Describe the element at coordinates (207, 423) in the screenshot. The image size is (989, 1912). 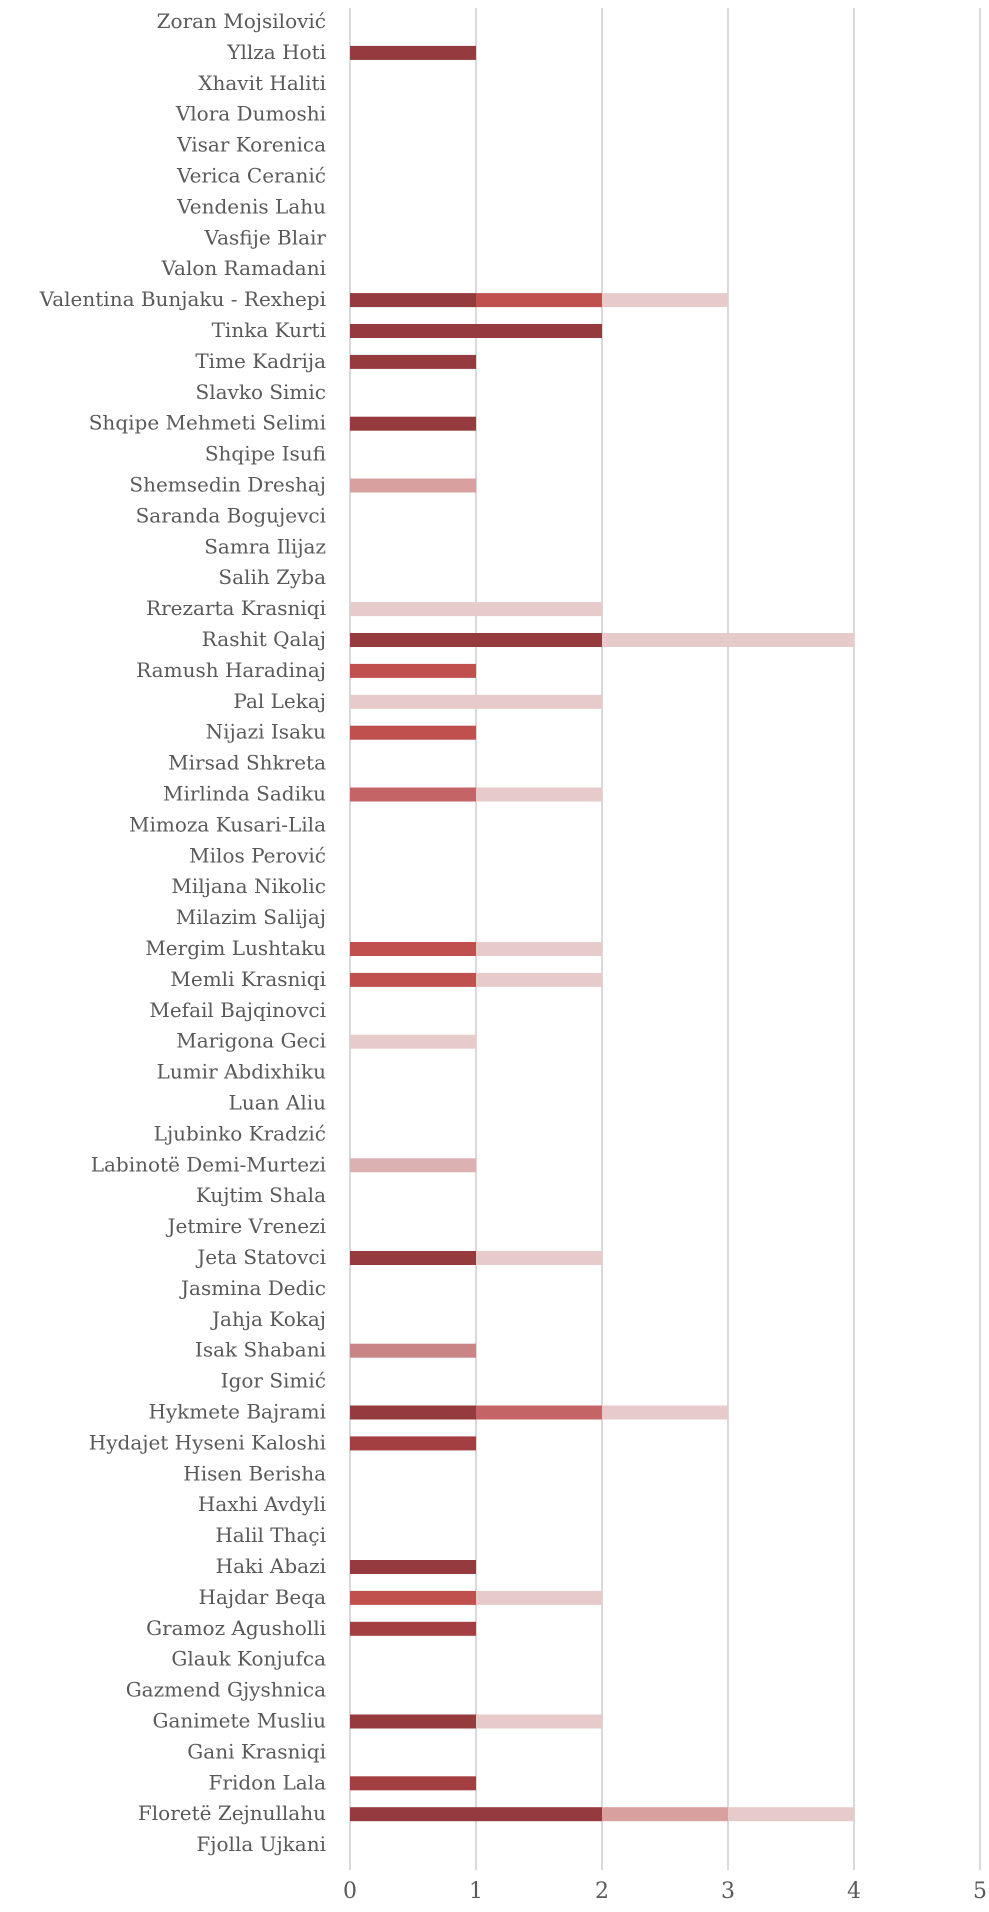
I see `category-label: Shqipe Mehmeti Selimi` at that location.